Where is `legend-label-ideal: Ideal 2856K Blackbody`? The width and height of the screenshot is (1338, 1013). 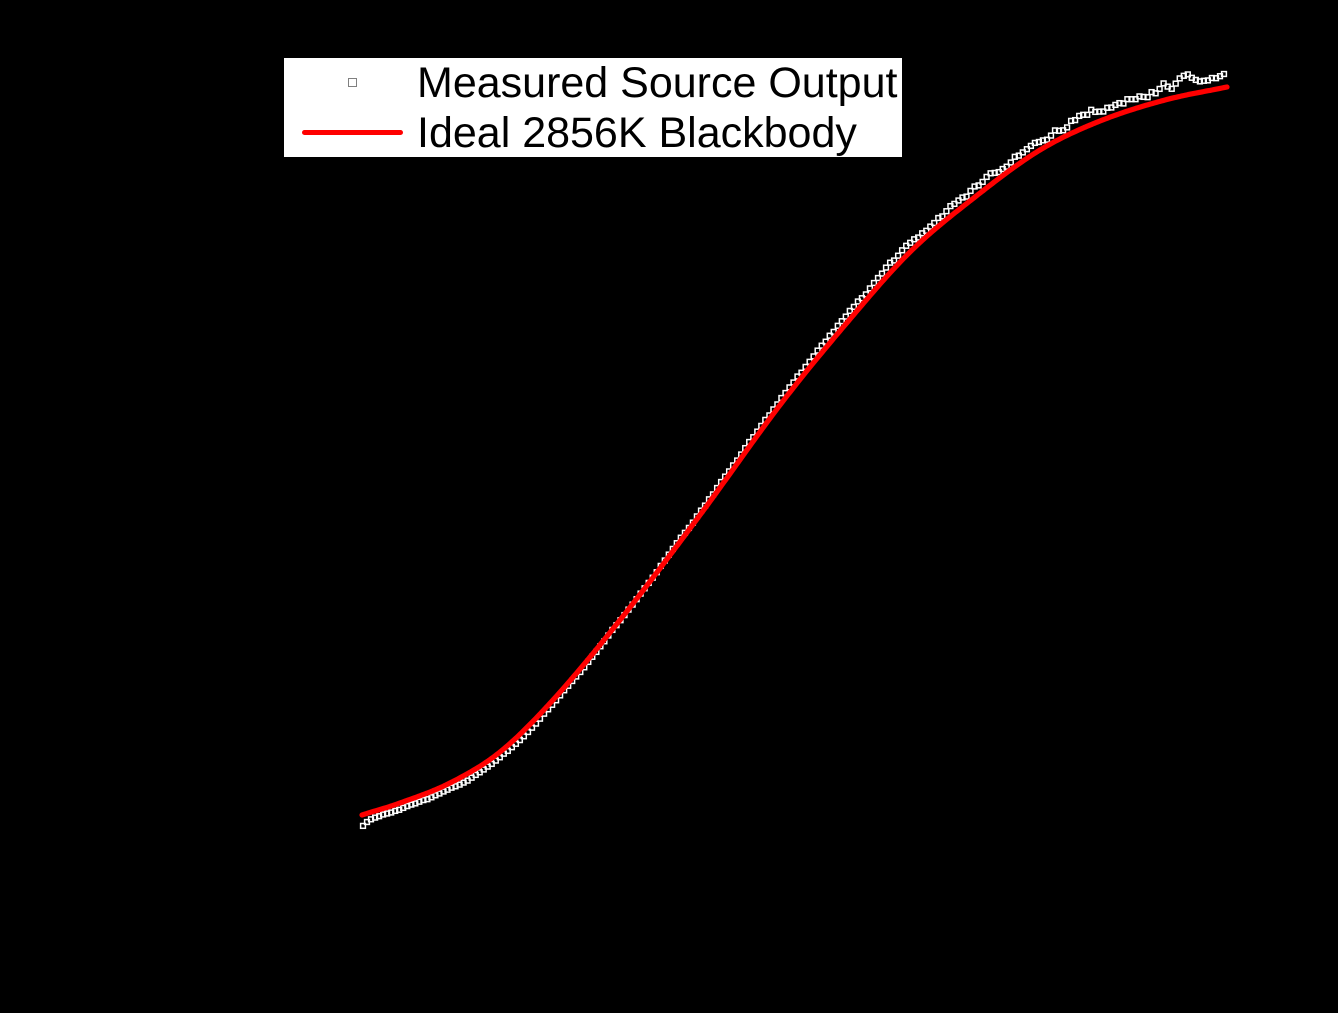
legend-label-ideal: Ideal 2856K Blackbody is located at coordinates (637, 132).